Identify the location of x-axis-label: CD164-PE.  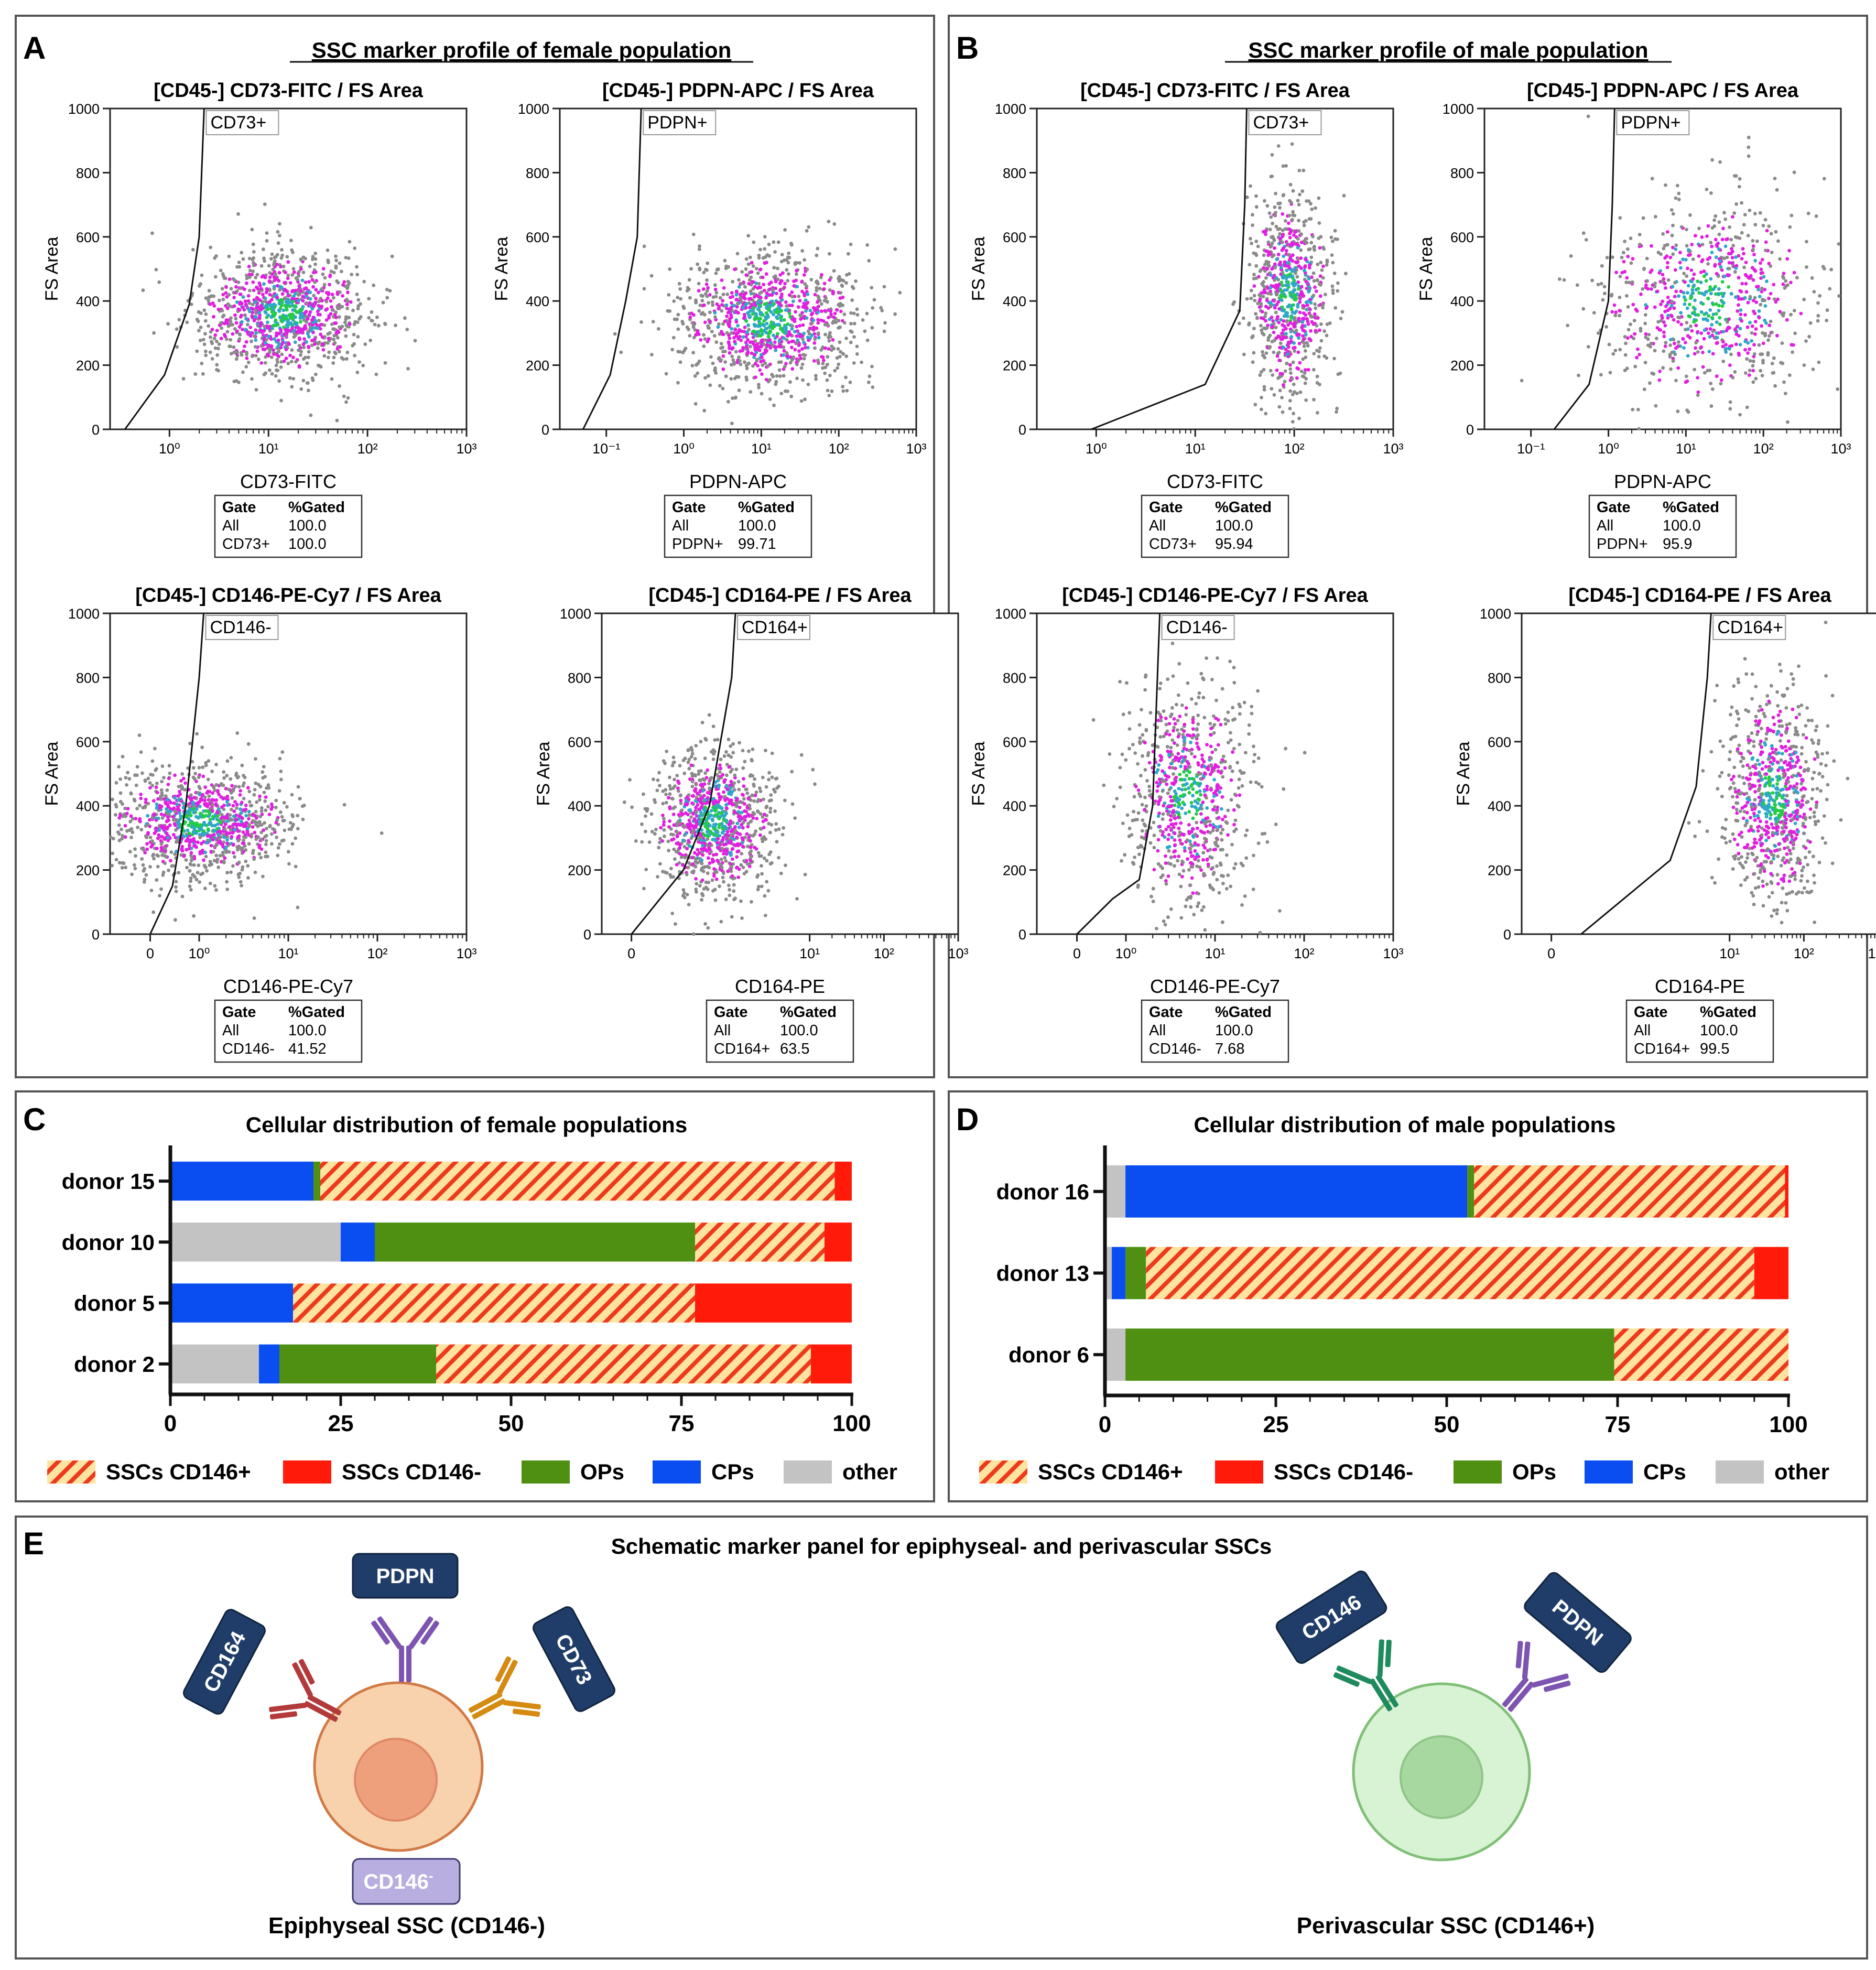
(780, 987).